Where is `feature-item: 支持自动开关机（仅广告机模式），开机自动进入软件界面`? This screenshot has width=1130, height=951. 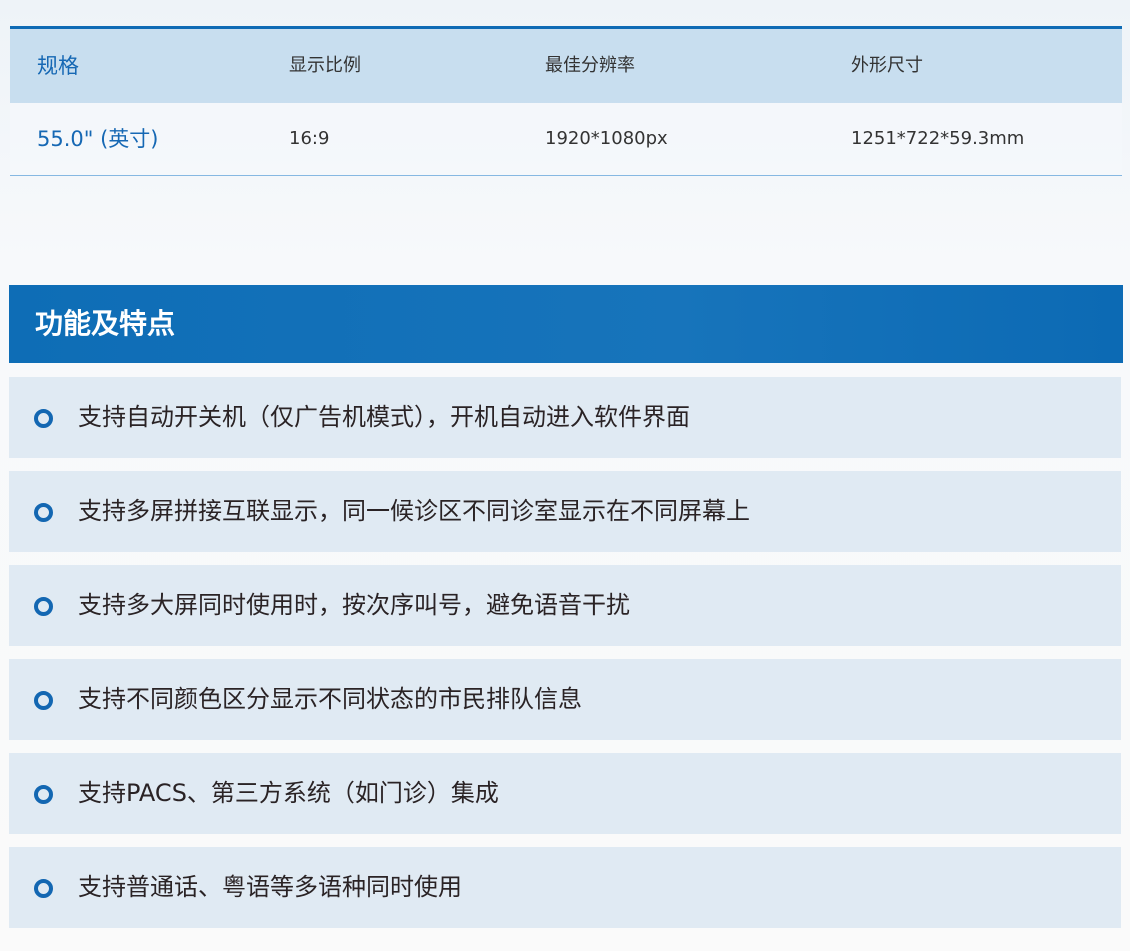 feature-item: 支持自动开关机（仅广告机模式），开机自动进入软件界面 is located at coordinates (565, 417).